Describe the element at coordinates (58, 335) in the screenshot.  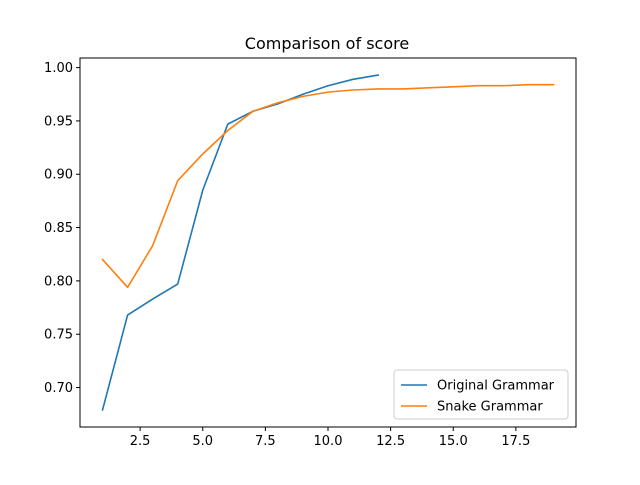
I see `y-tick-label: 0.75` at that location.